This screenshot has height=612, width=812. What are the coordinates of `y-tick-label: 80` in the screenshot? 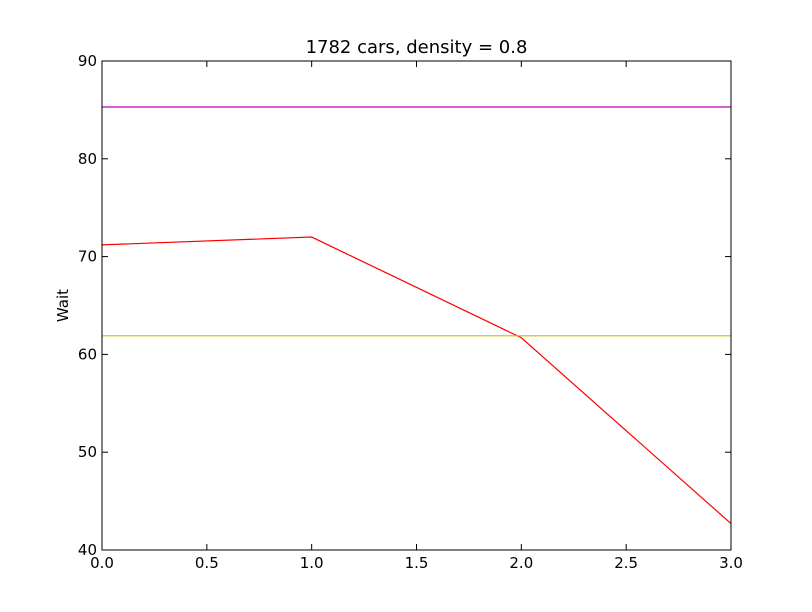 It's located at (87, 159).